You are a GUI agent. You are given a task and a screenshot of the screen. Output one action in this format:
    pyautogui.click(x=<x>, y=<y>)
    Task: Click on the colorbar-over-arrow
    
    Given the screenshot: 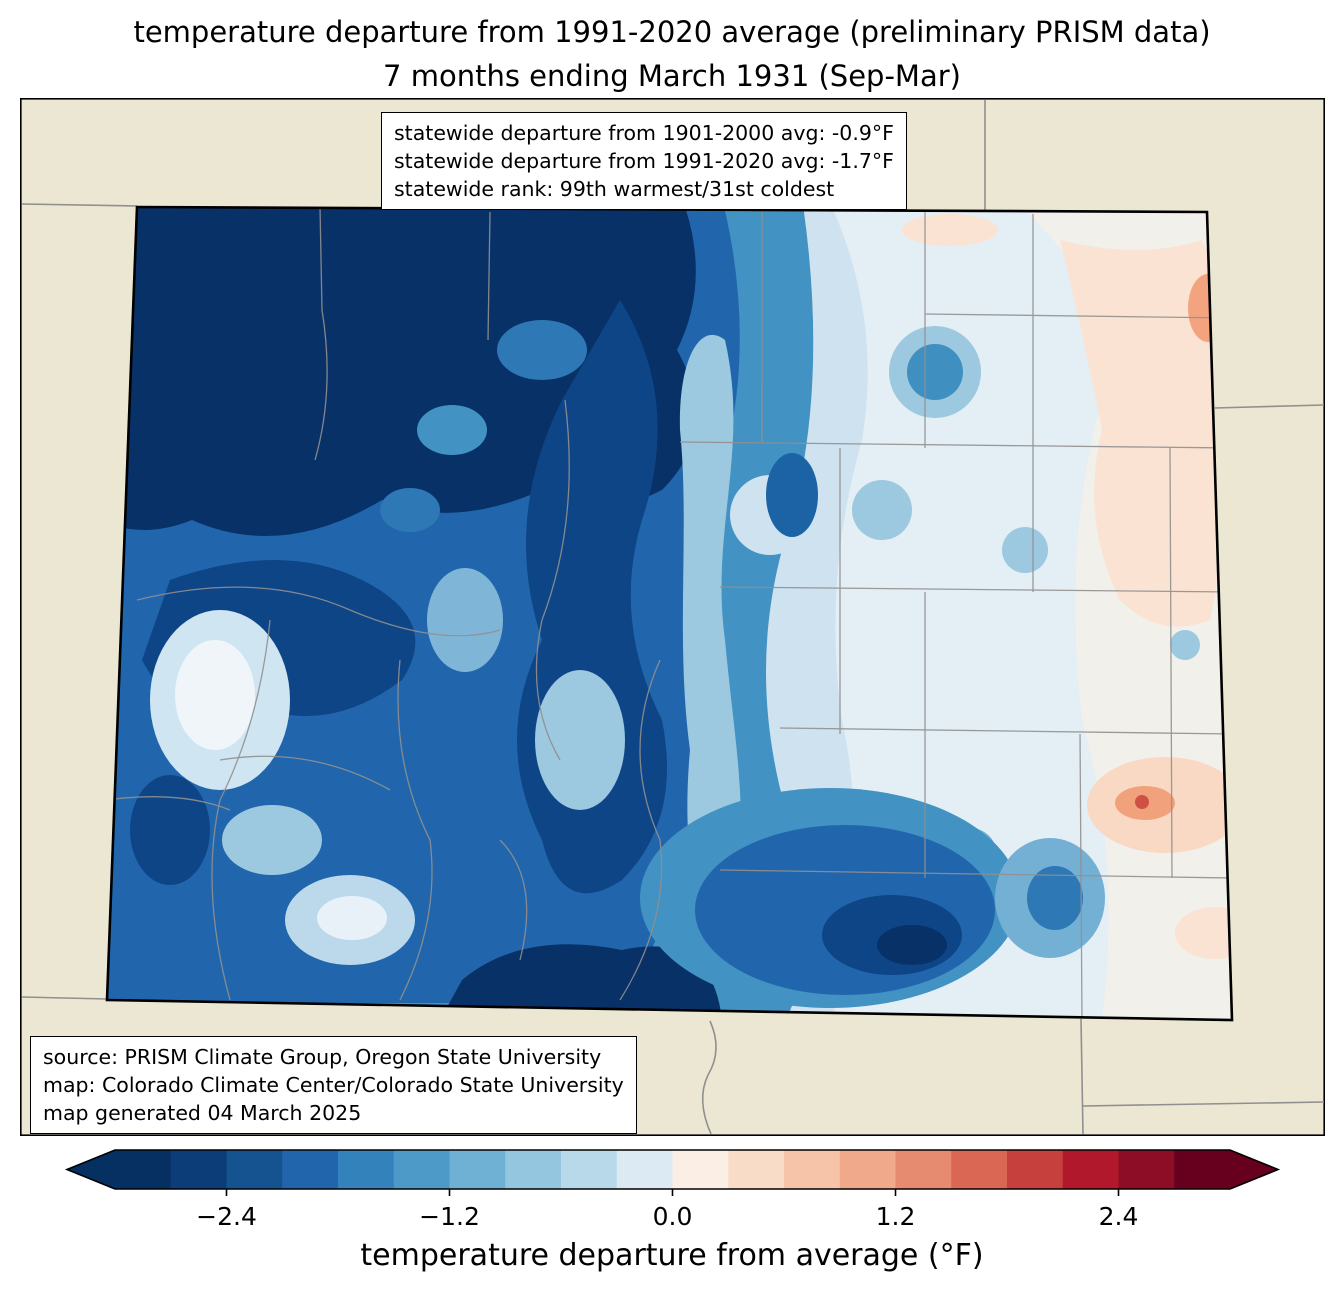 What is the action you would take?
    pyautogui.click(x=1254, y=1169)
    